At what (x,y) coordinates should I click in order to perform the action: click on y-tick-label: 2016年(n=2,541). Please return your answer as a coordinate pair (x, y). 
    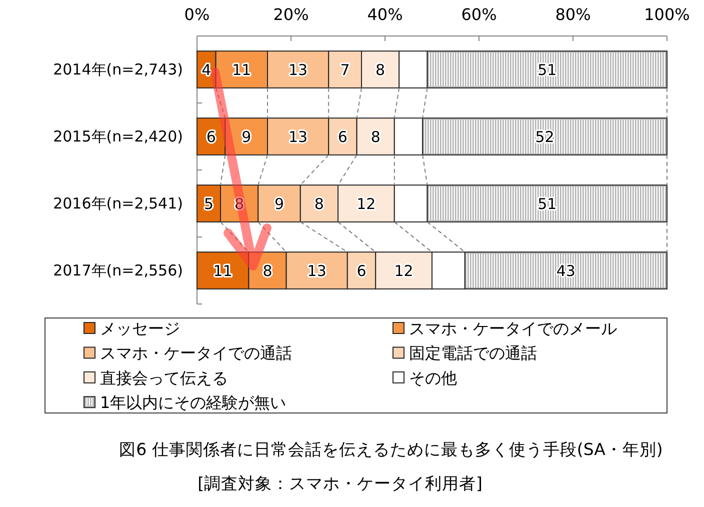
    Looking at the image, I should click on (118, 203).